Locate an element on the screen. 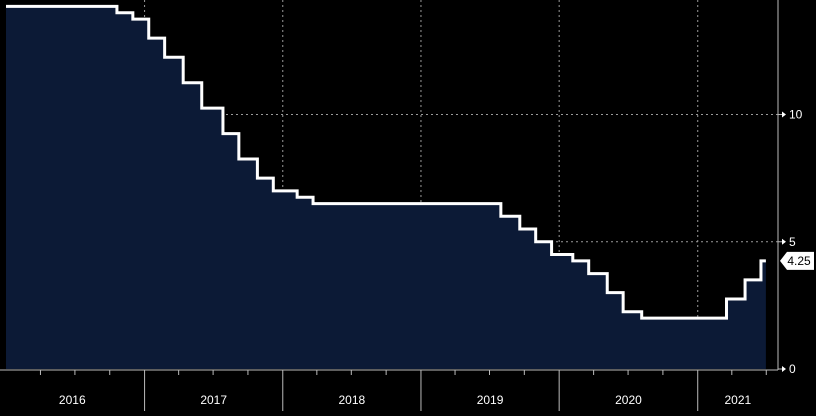 This screenshot has width=816, height=416. last-value-badge is located at coordinates (797, 260).